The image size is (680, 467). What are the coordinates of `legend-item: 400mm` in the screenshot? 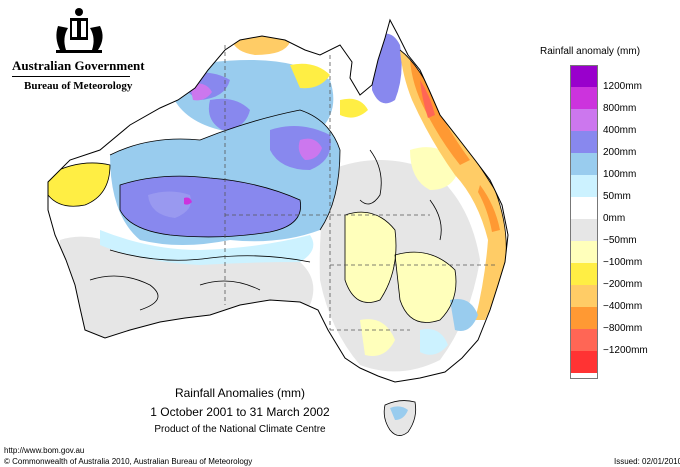 It's located at (625, 122).